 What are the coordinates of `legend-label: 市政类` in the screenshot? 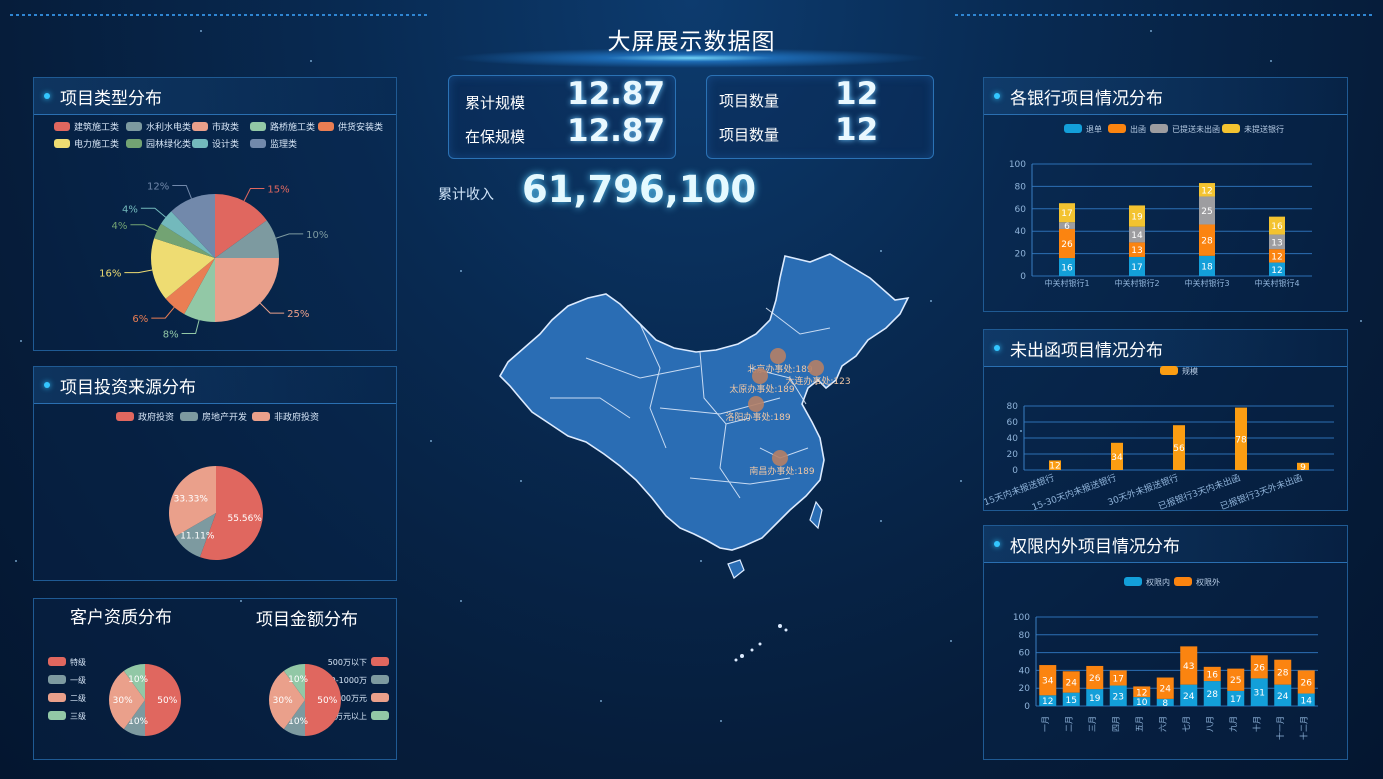 It's located at (225, 127).